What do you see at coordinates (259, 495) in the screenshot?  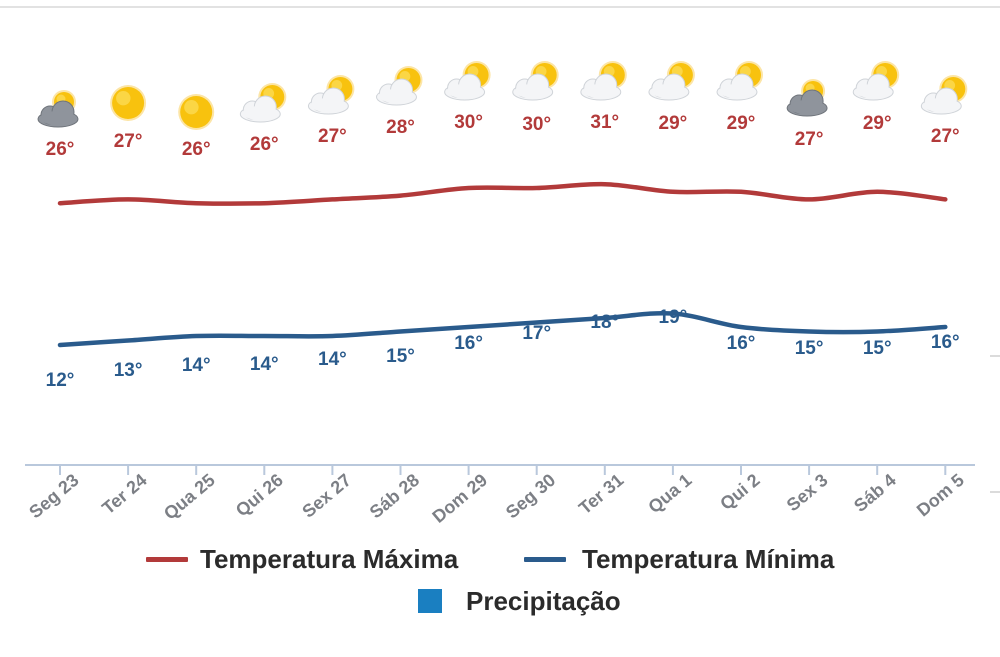 I see `x-tick-label: Qui 26` at bounding box center [259, 495].